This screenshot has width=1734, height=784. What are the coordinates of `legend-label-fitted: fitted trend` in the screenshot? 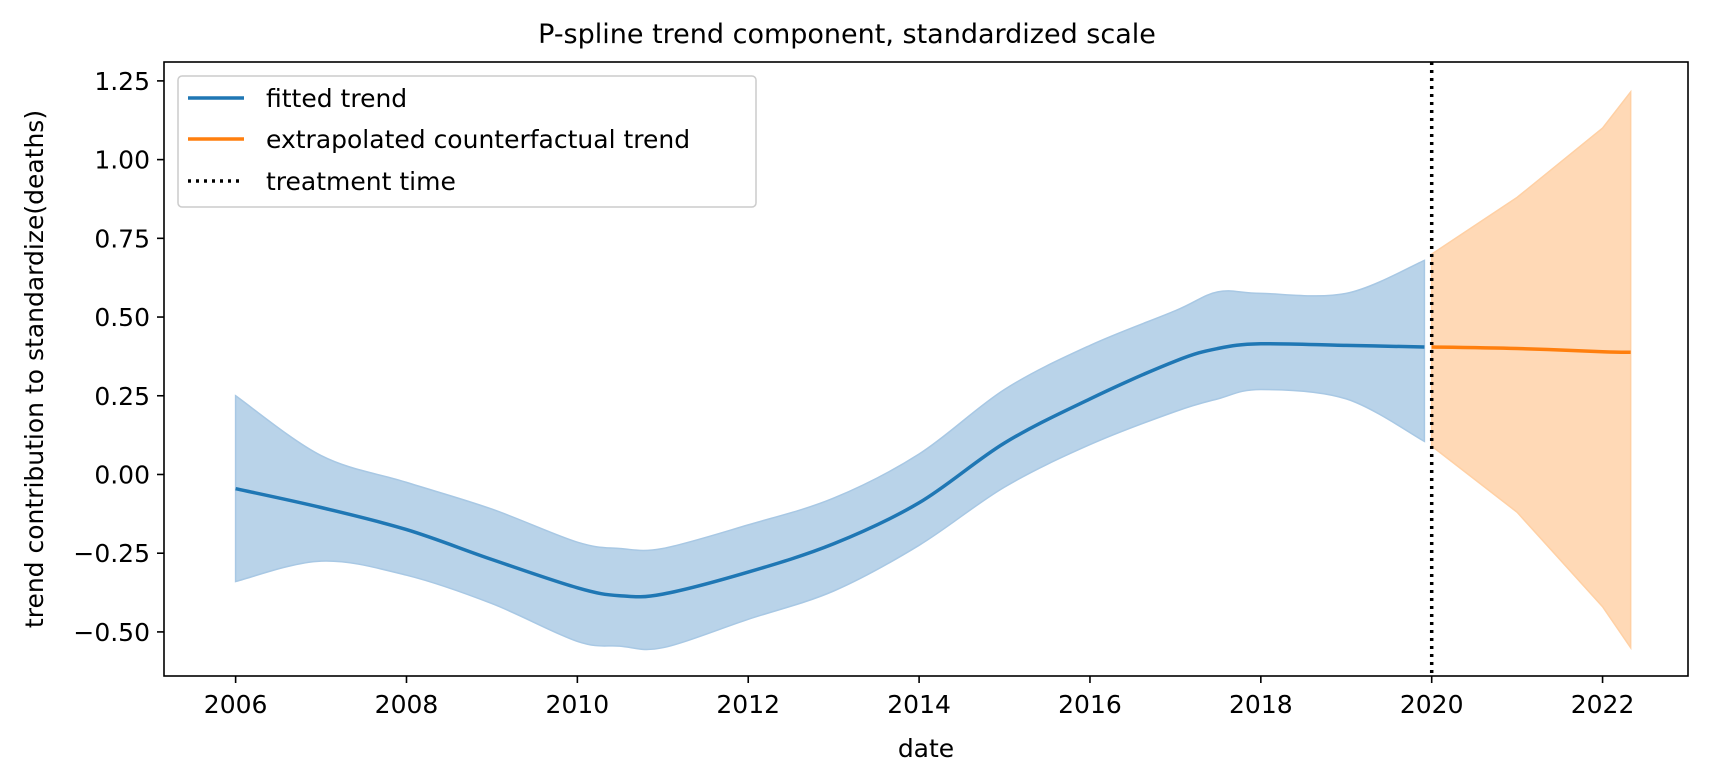 It's located at (336, 98).